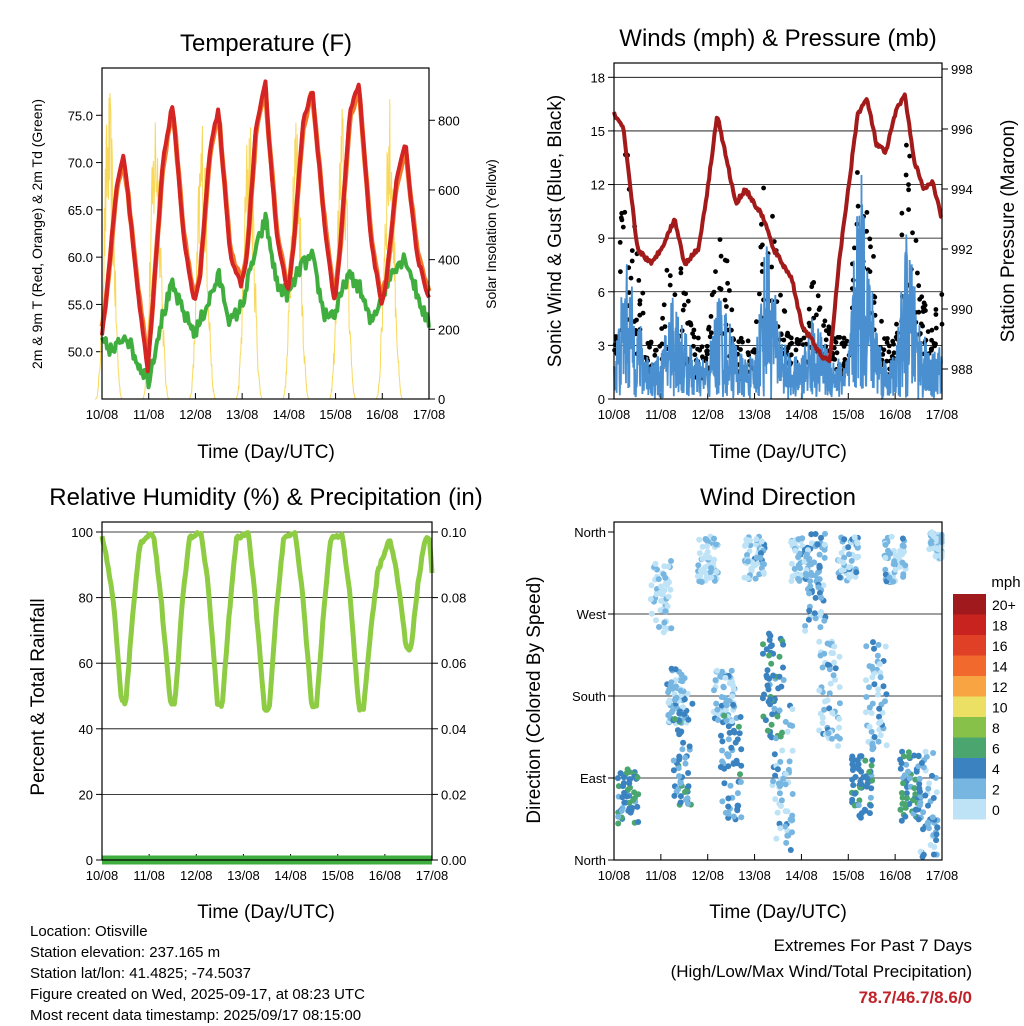 This screenshot has width=1024, height=1026. I want to click on winds-ytick-label: 18, so click(598, 77).